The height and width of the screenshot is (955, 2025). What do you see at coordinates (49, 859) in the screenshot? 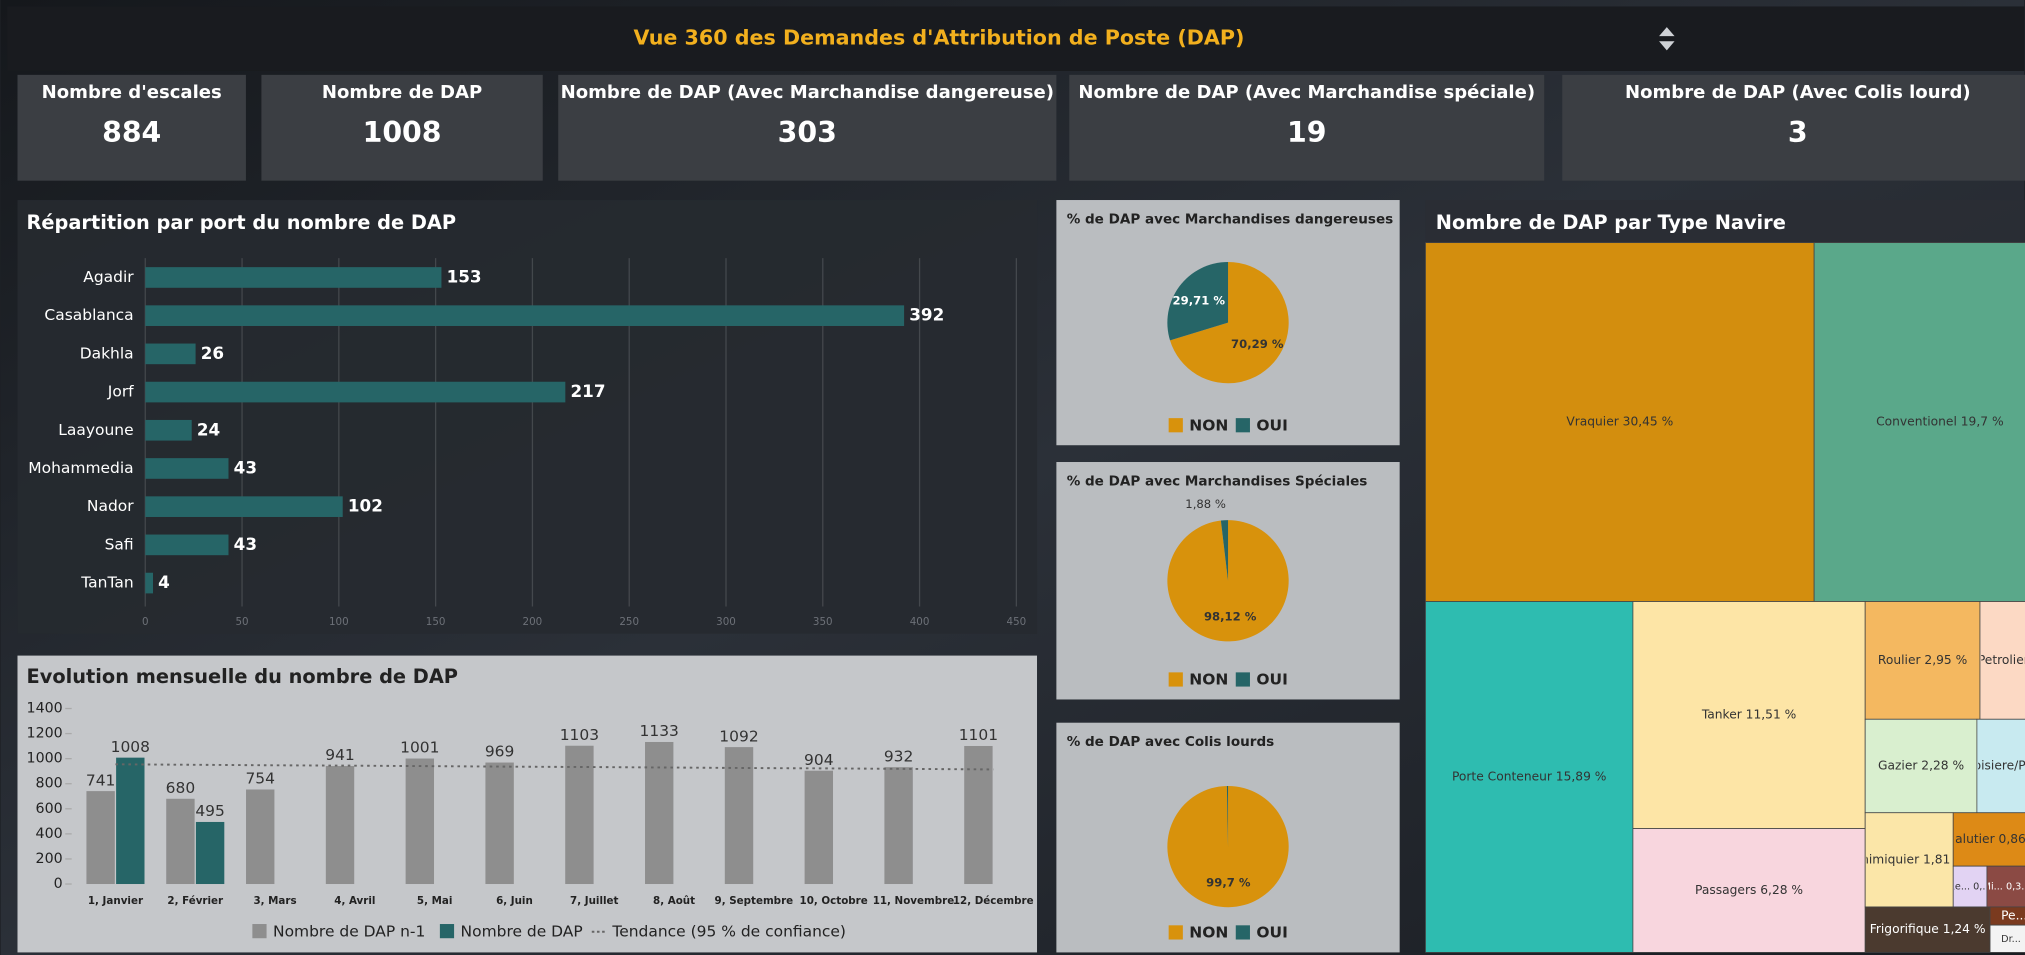
I see `y-tick-label: 200` at bounding box center [49, 859].